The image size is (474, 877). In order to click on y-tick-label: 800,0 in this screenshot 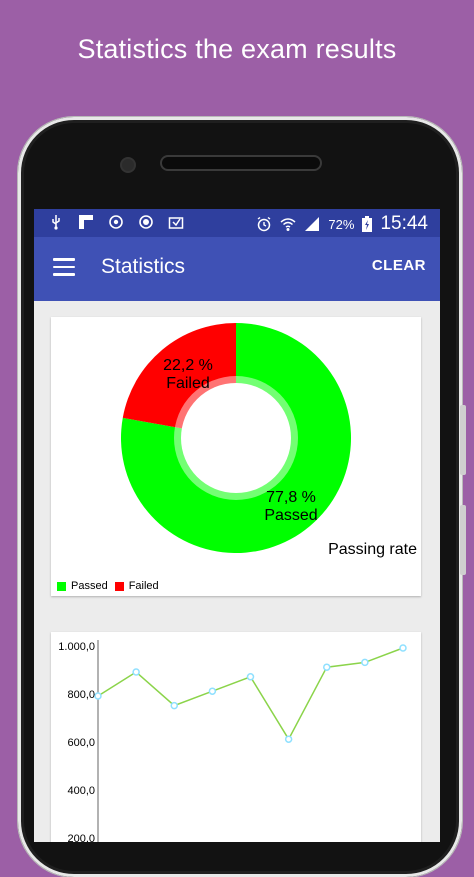, I will do `click(81, 695)`.